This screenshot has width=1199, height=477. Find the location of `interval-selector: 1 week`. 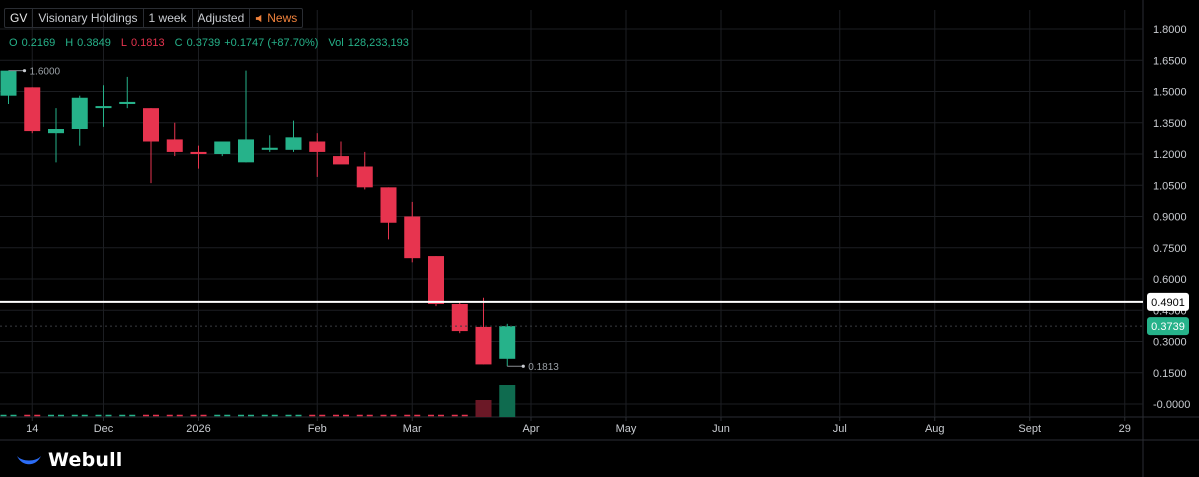

interval-selector: 1 week is located at coordinates (168, 18).